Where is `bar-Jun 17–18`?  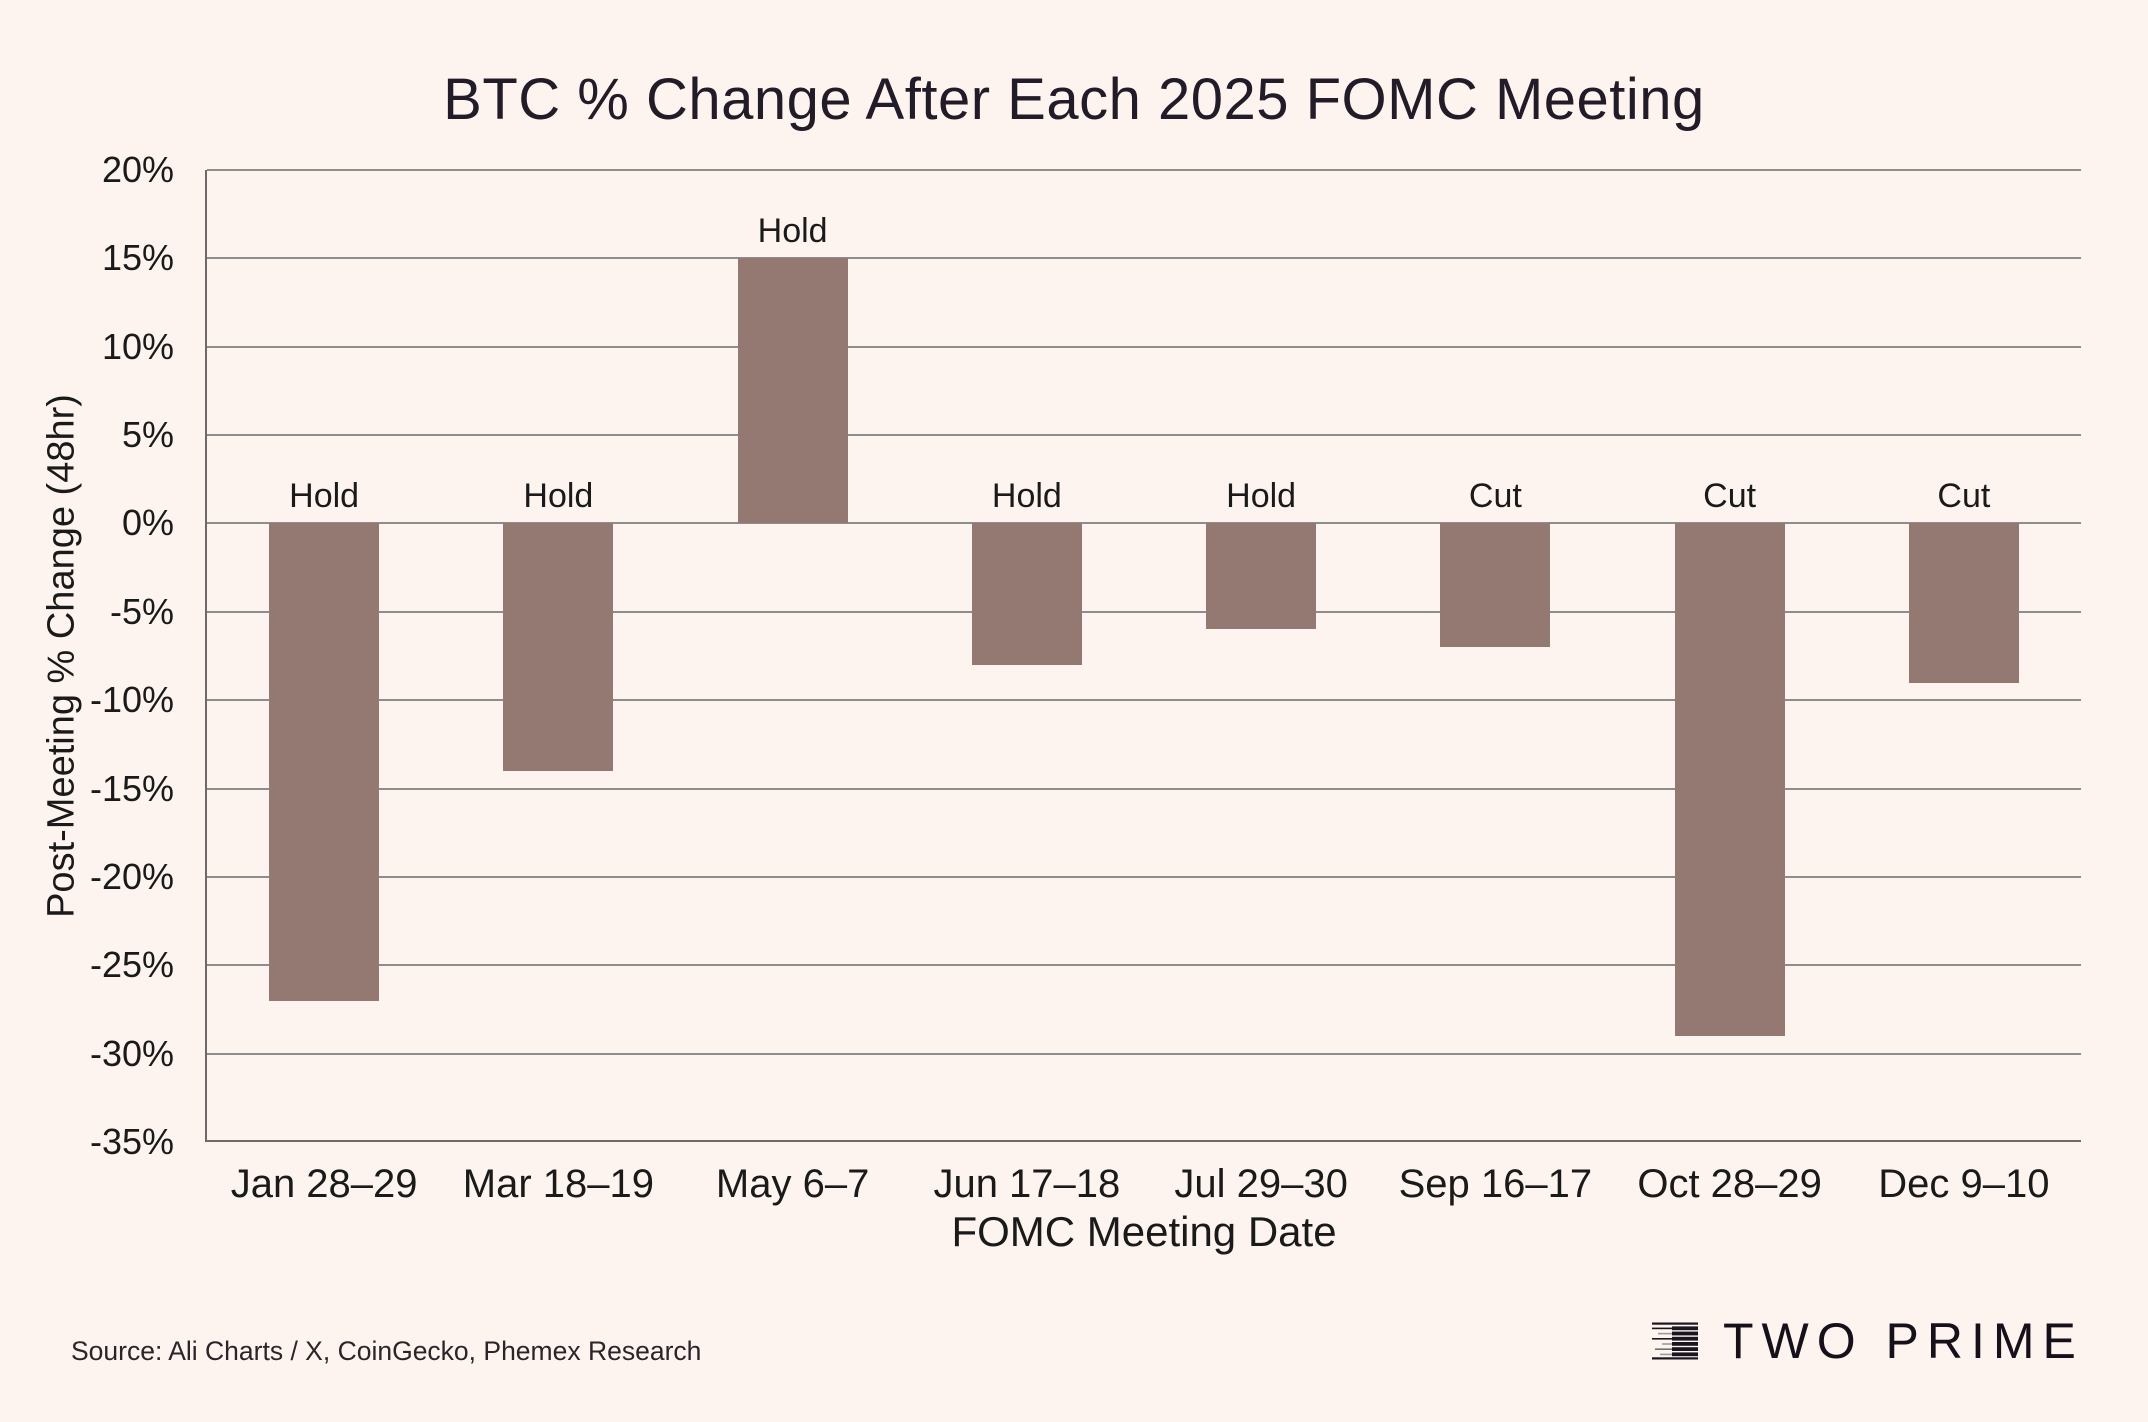
bar-Jun 17–18 is located at coordinates (1026, 594).